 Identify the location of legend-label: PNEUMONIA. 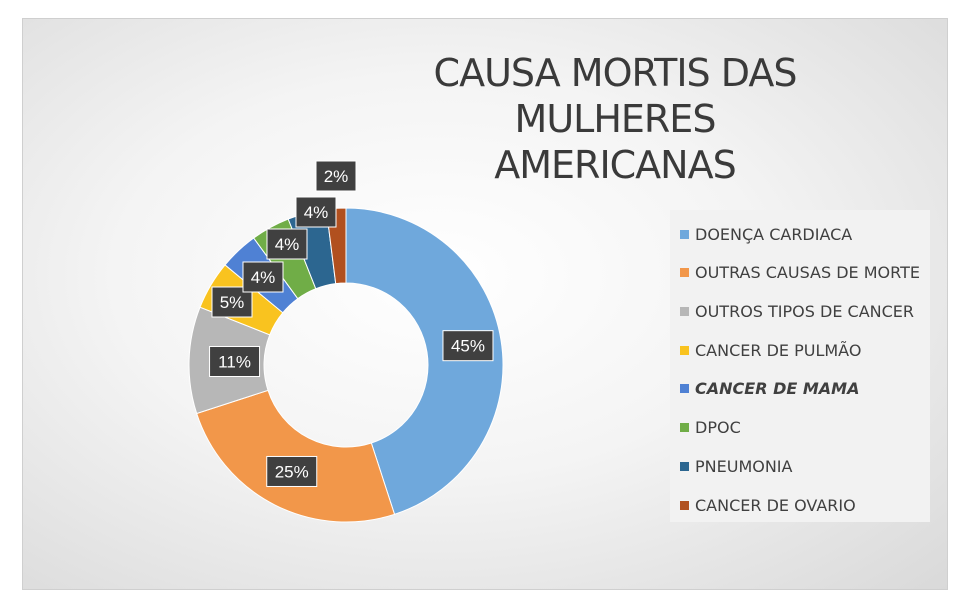
(744, 466).